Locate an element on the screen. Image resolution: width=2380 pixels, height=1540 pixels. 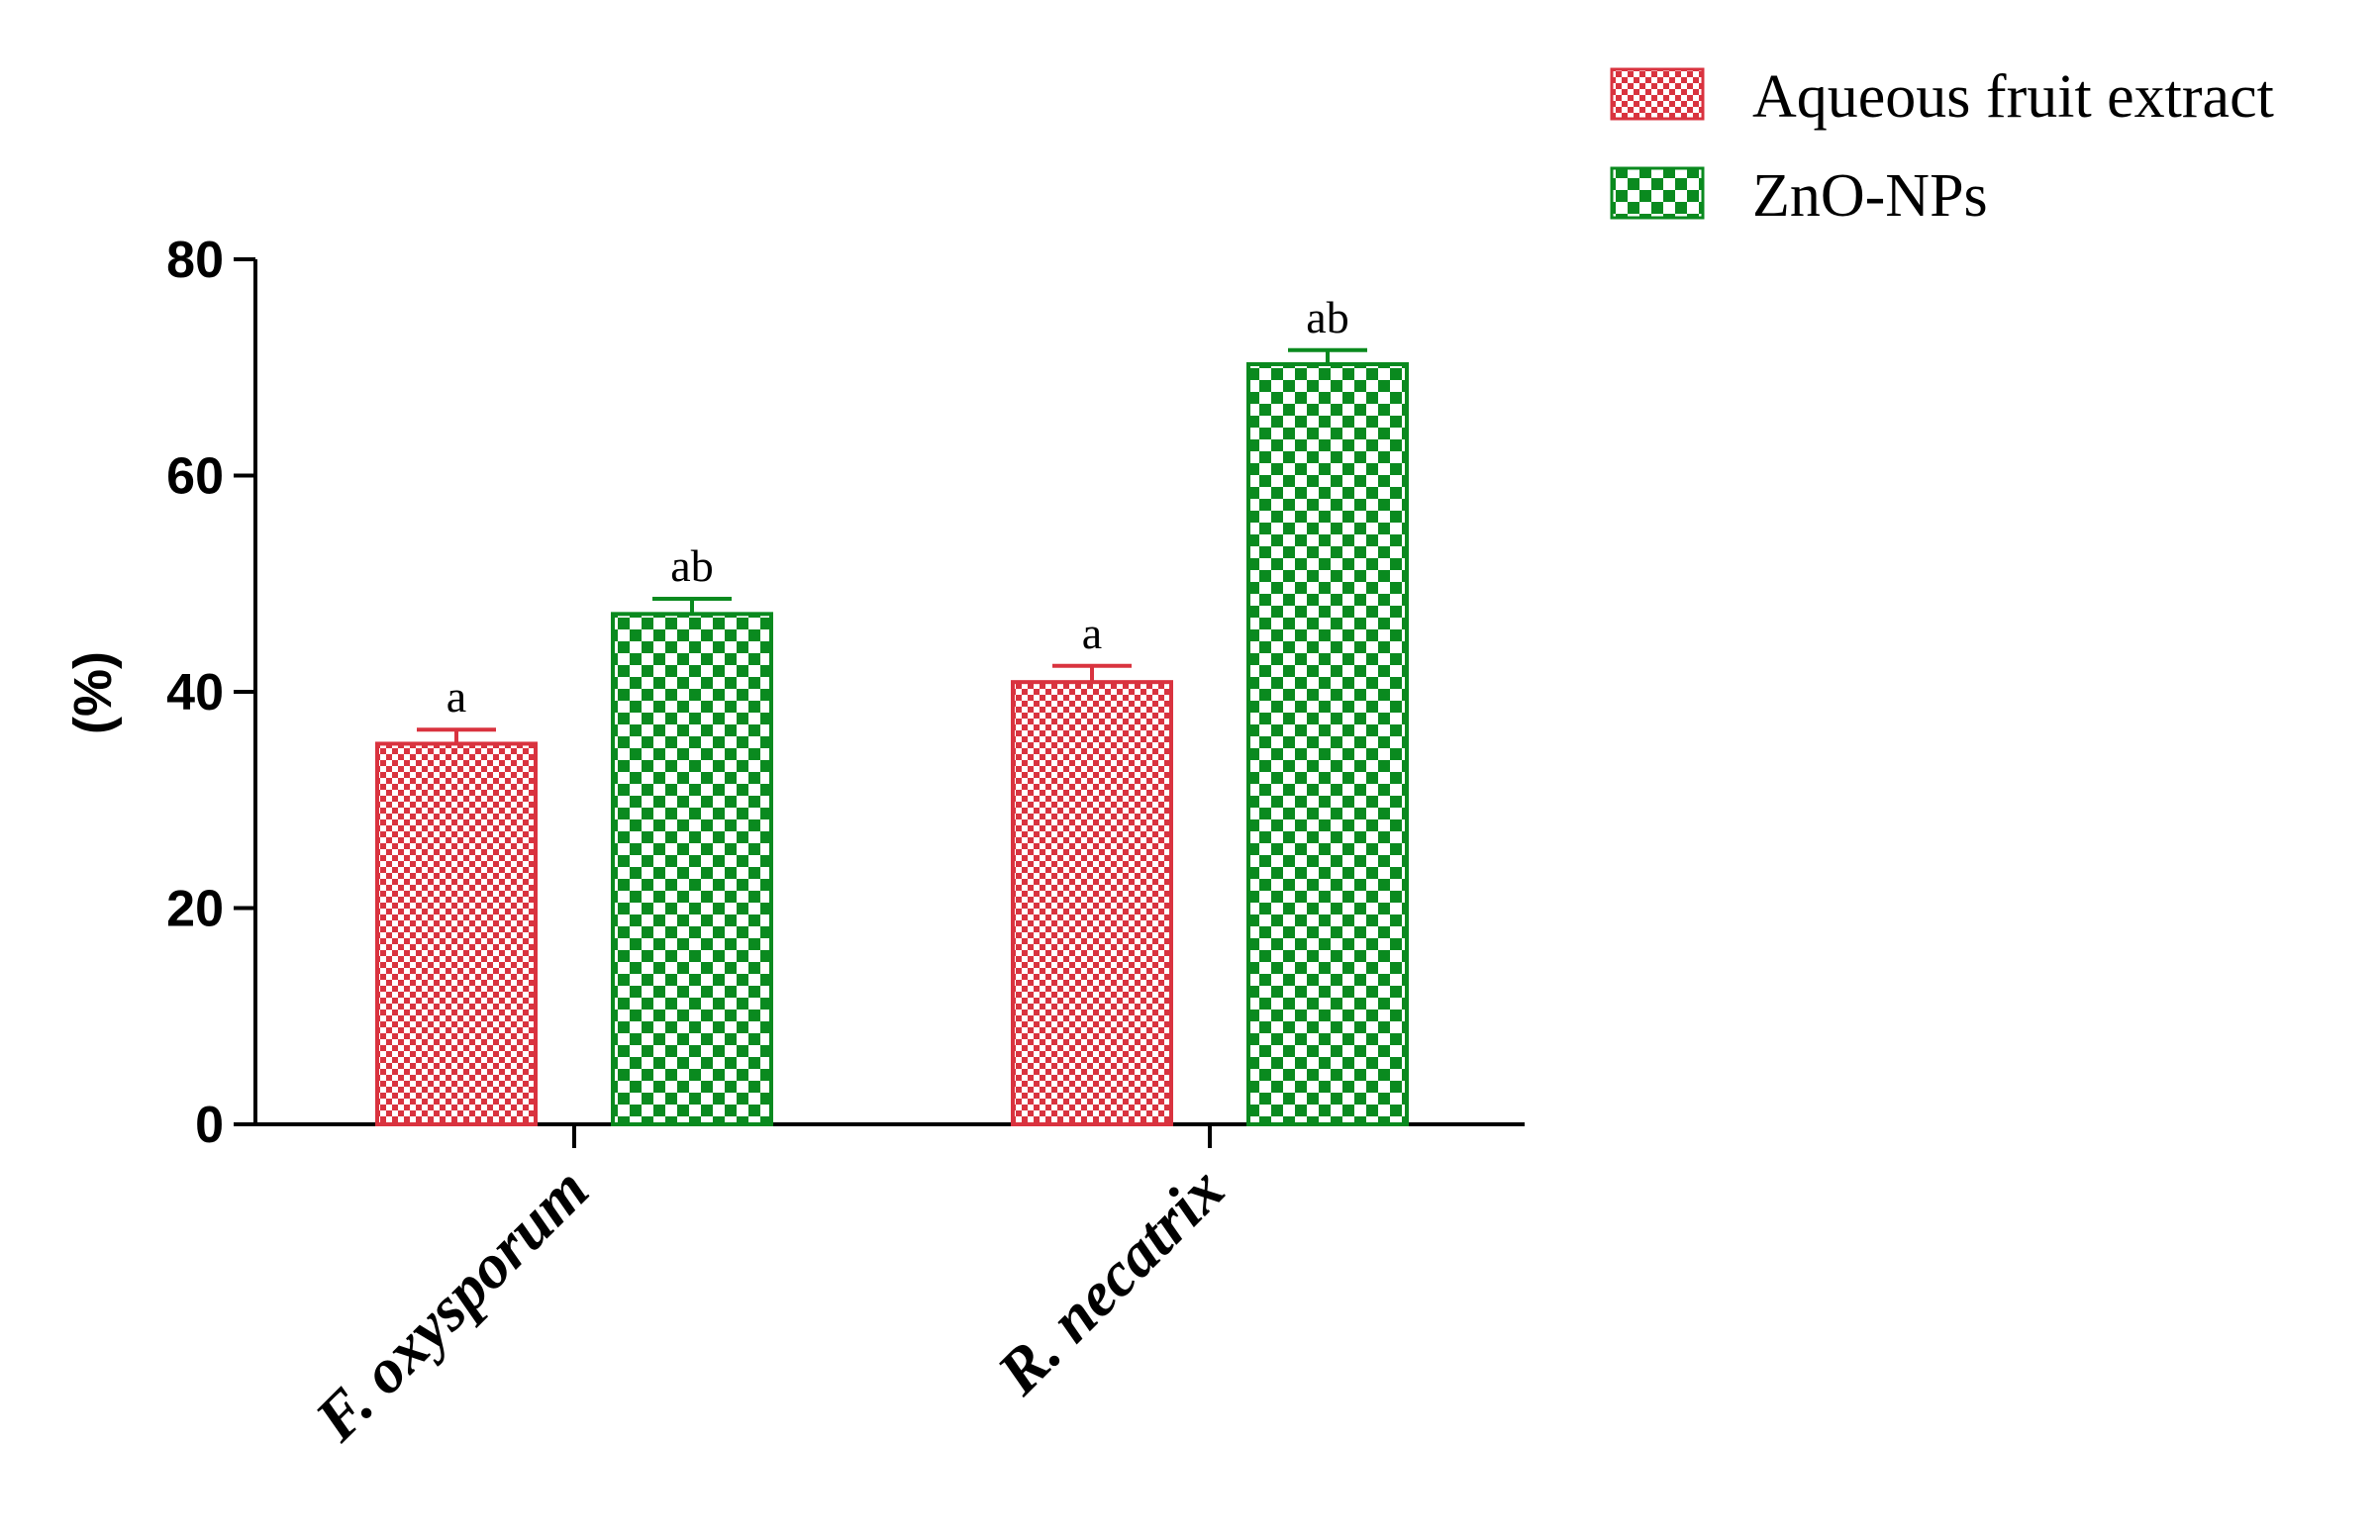
significance-letter-zno-nps-f-oxysporum: ab is located at coordinates (691, 565).